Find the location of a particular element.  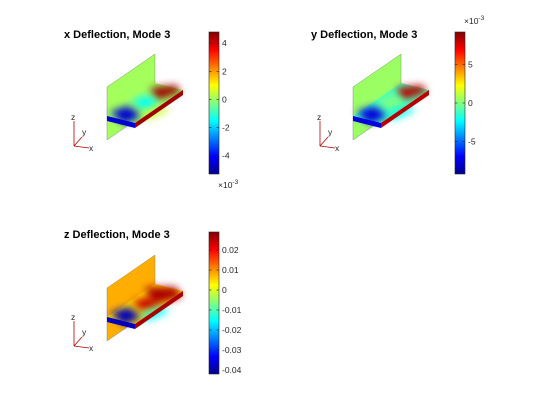

colorbar-ticks: 4 2 0 -2 -4 is located at coordinates (219, 99).